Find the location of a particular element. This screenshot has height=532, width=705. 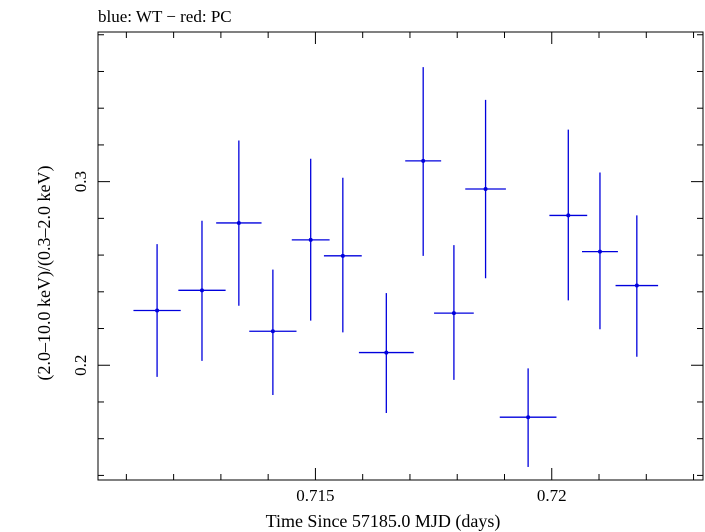

x-tick-label: 0.72 is located at coordinates (552, 495).